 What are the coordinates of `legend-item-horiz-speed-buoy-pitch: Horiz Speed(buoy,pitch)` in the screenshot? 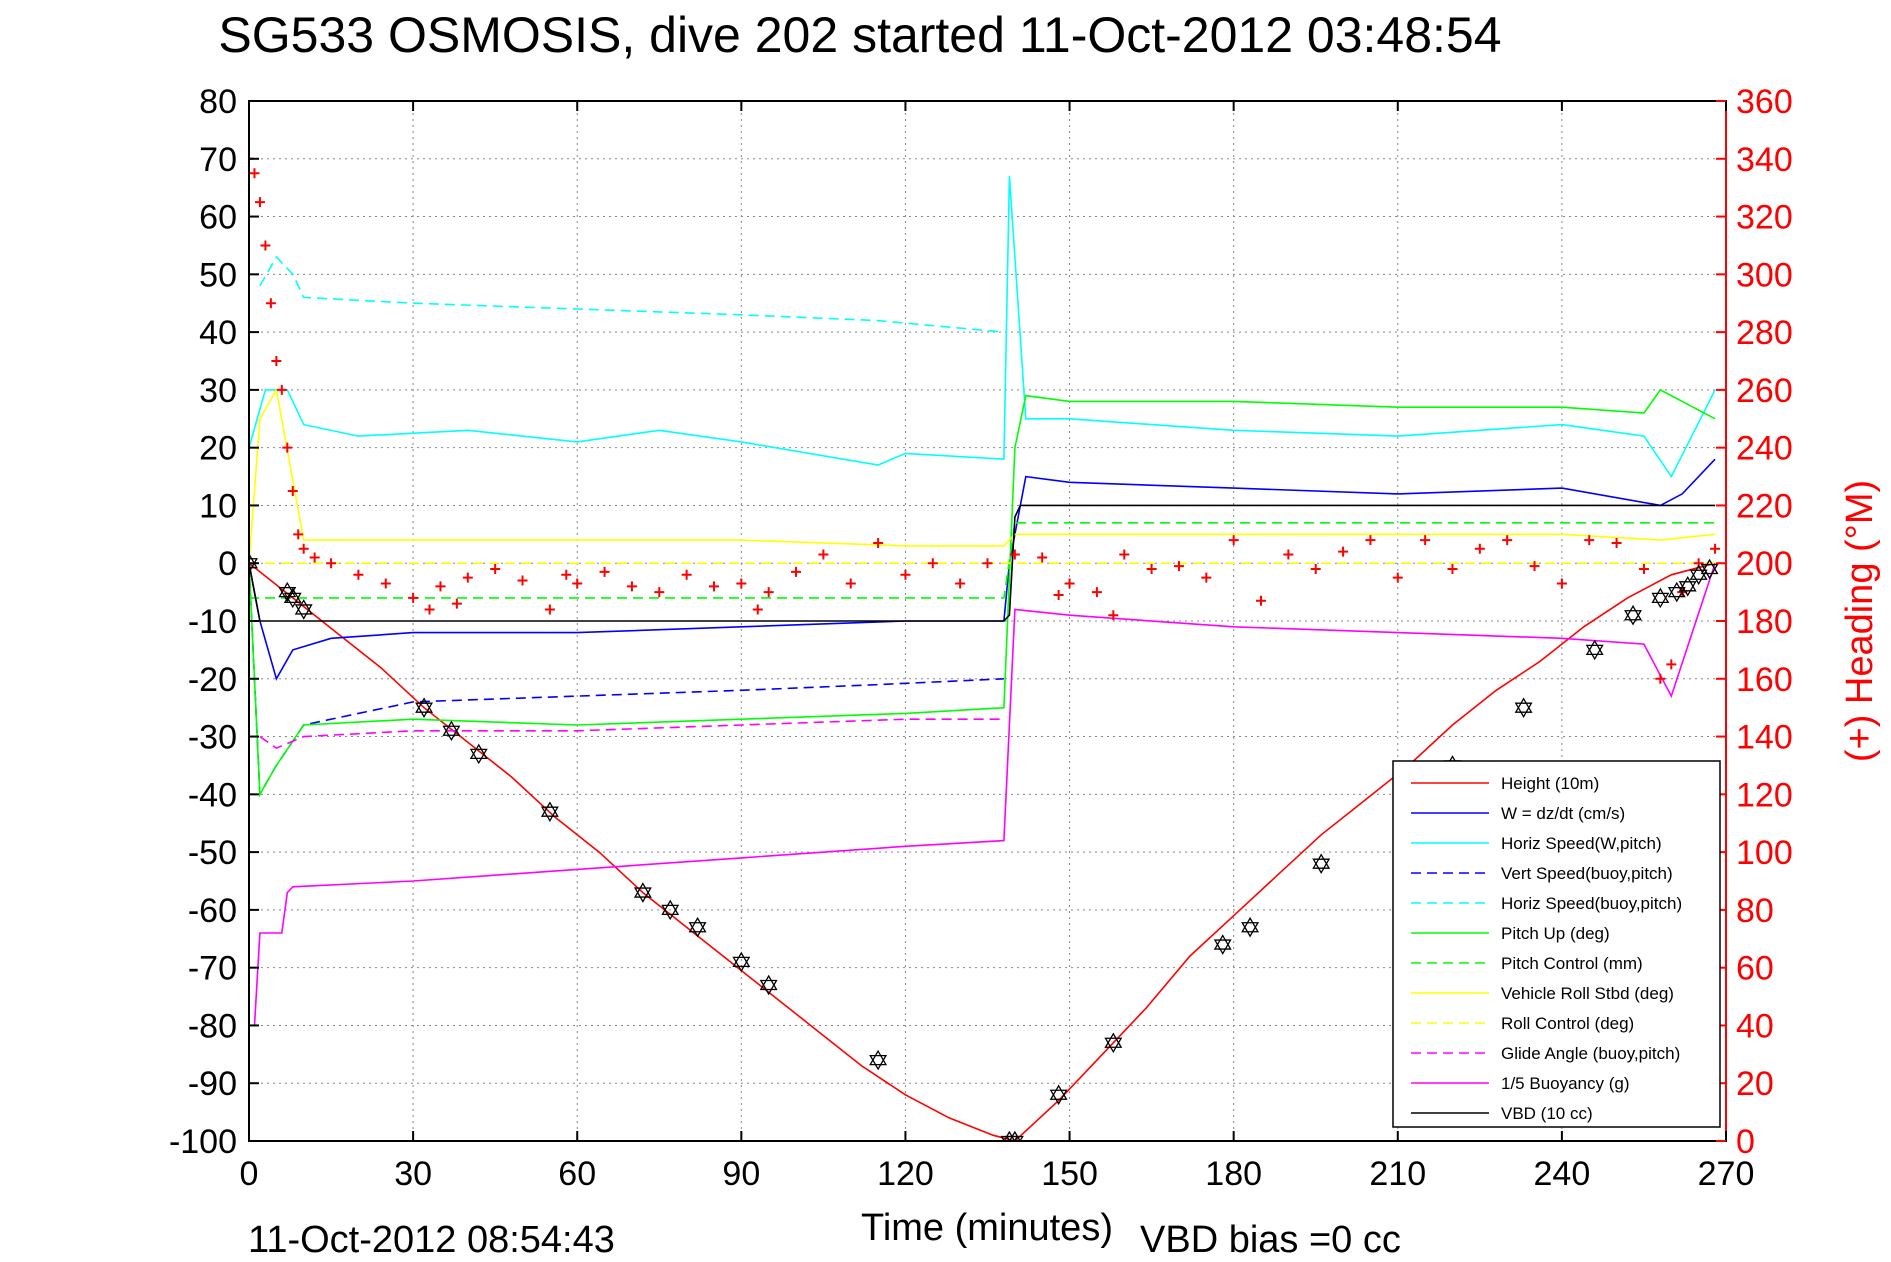 It's located at (1546, 903).